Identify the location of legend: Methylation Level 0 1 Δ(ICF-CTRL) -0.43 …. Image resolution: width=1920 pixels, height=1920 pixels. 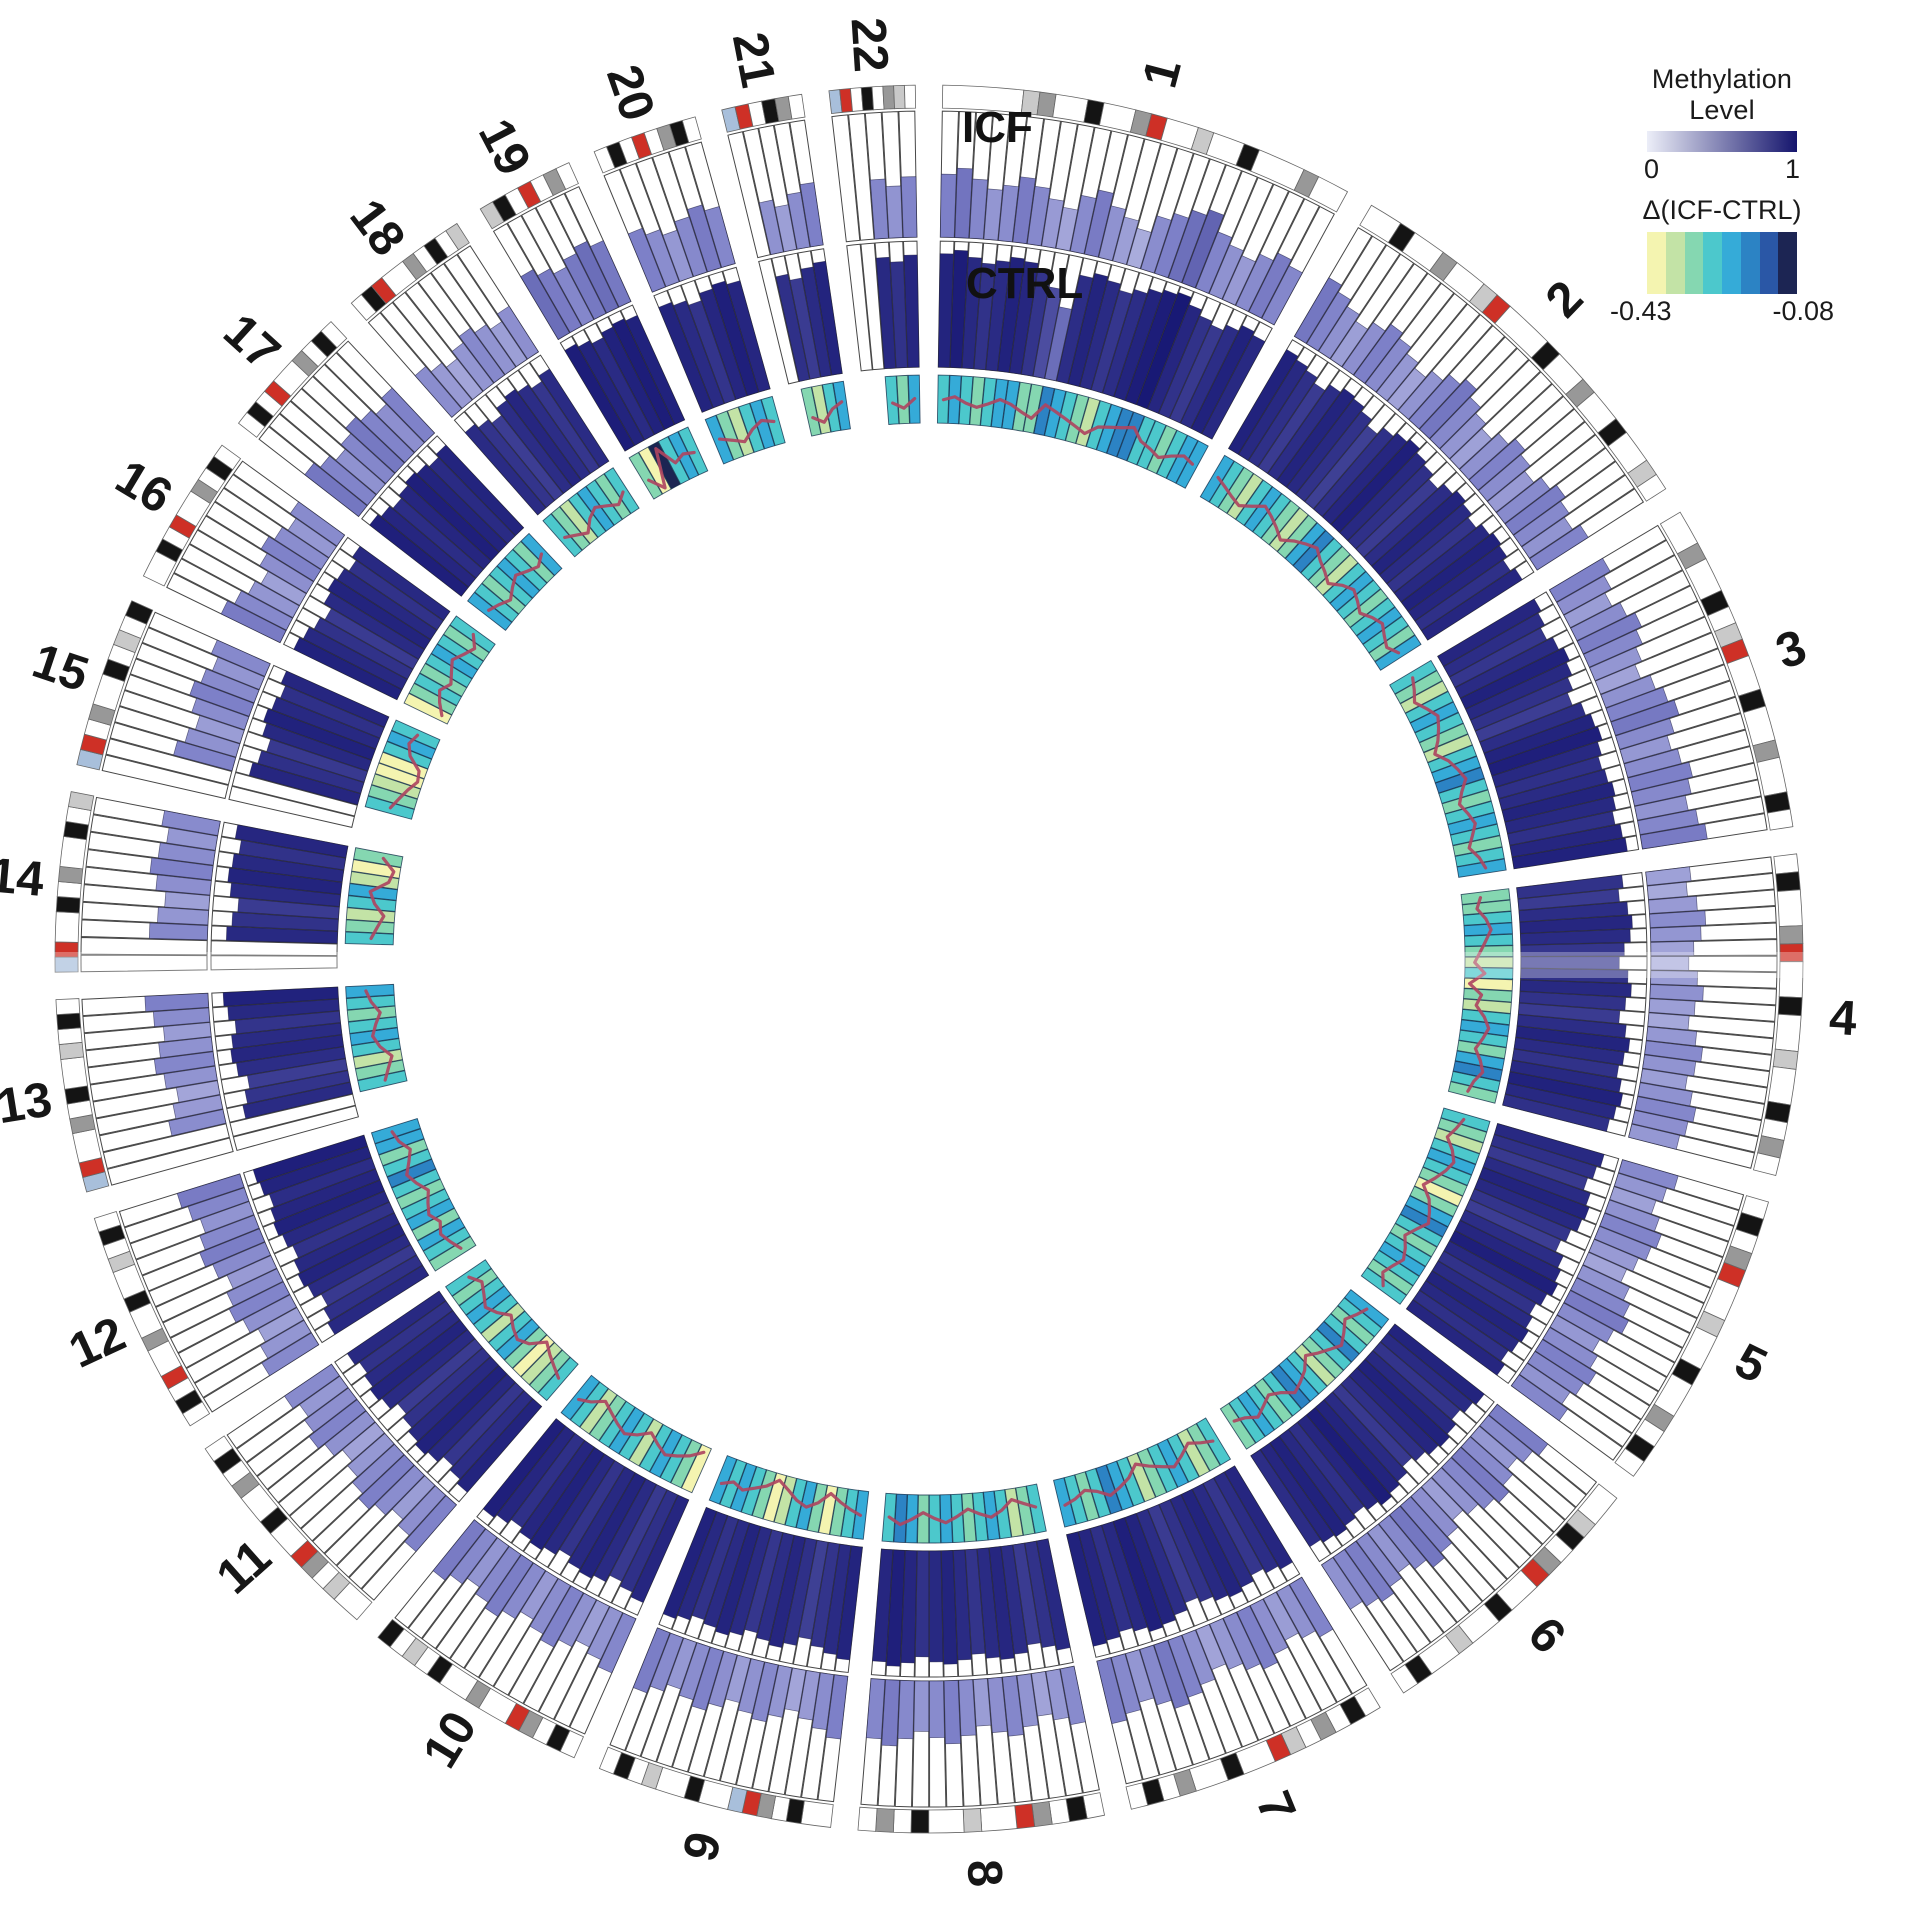
(1722, 195).